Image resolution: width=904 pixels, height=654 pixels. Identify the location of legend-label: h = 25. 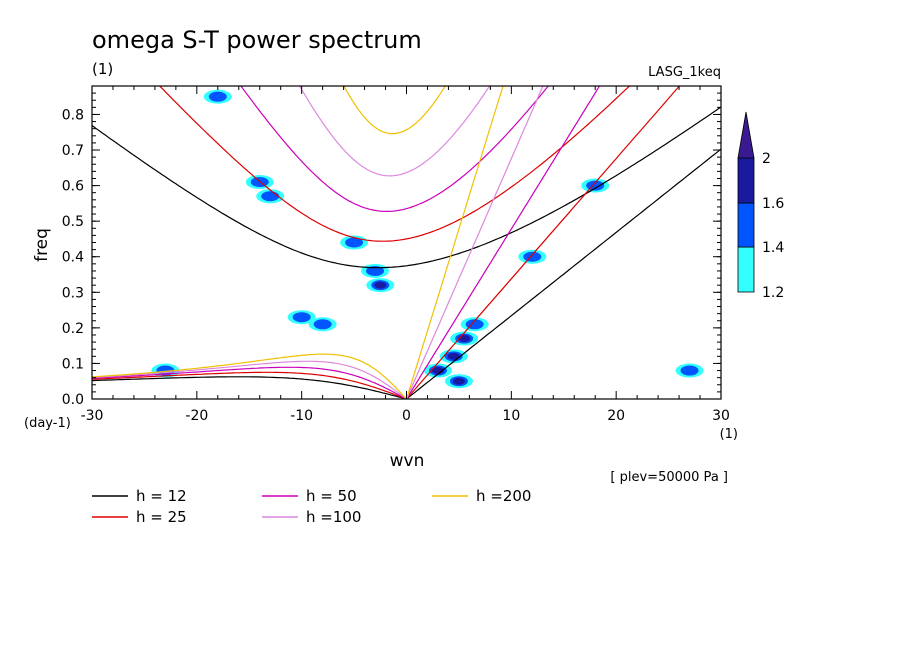
(161, 517).